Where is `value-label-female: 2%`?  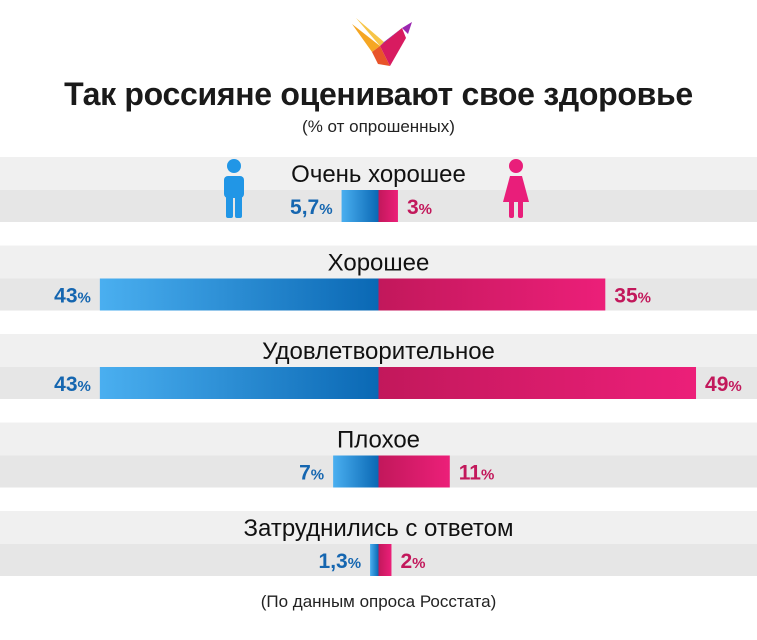 value-label-female: 2% is located at coordinates (412, 561).